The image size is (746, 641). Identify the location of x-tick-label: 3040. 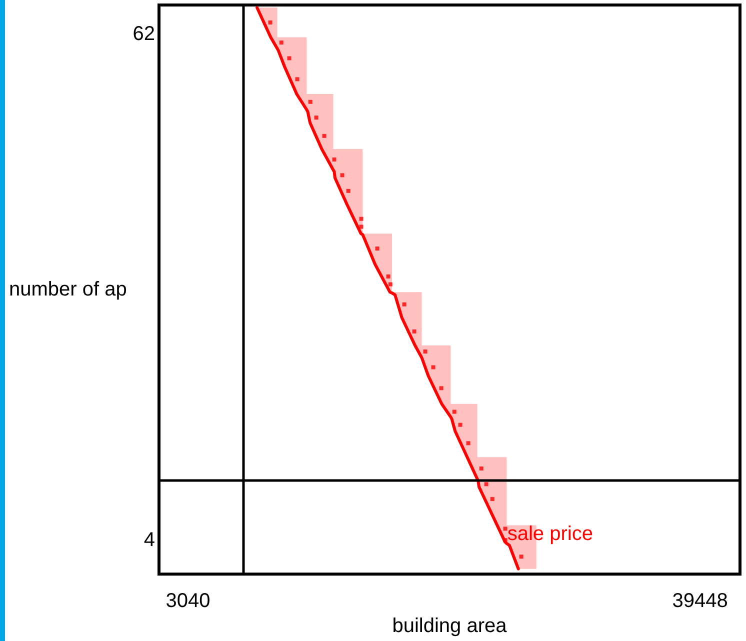
(188, 601).